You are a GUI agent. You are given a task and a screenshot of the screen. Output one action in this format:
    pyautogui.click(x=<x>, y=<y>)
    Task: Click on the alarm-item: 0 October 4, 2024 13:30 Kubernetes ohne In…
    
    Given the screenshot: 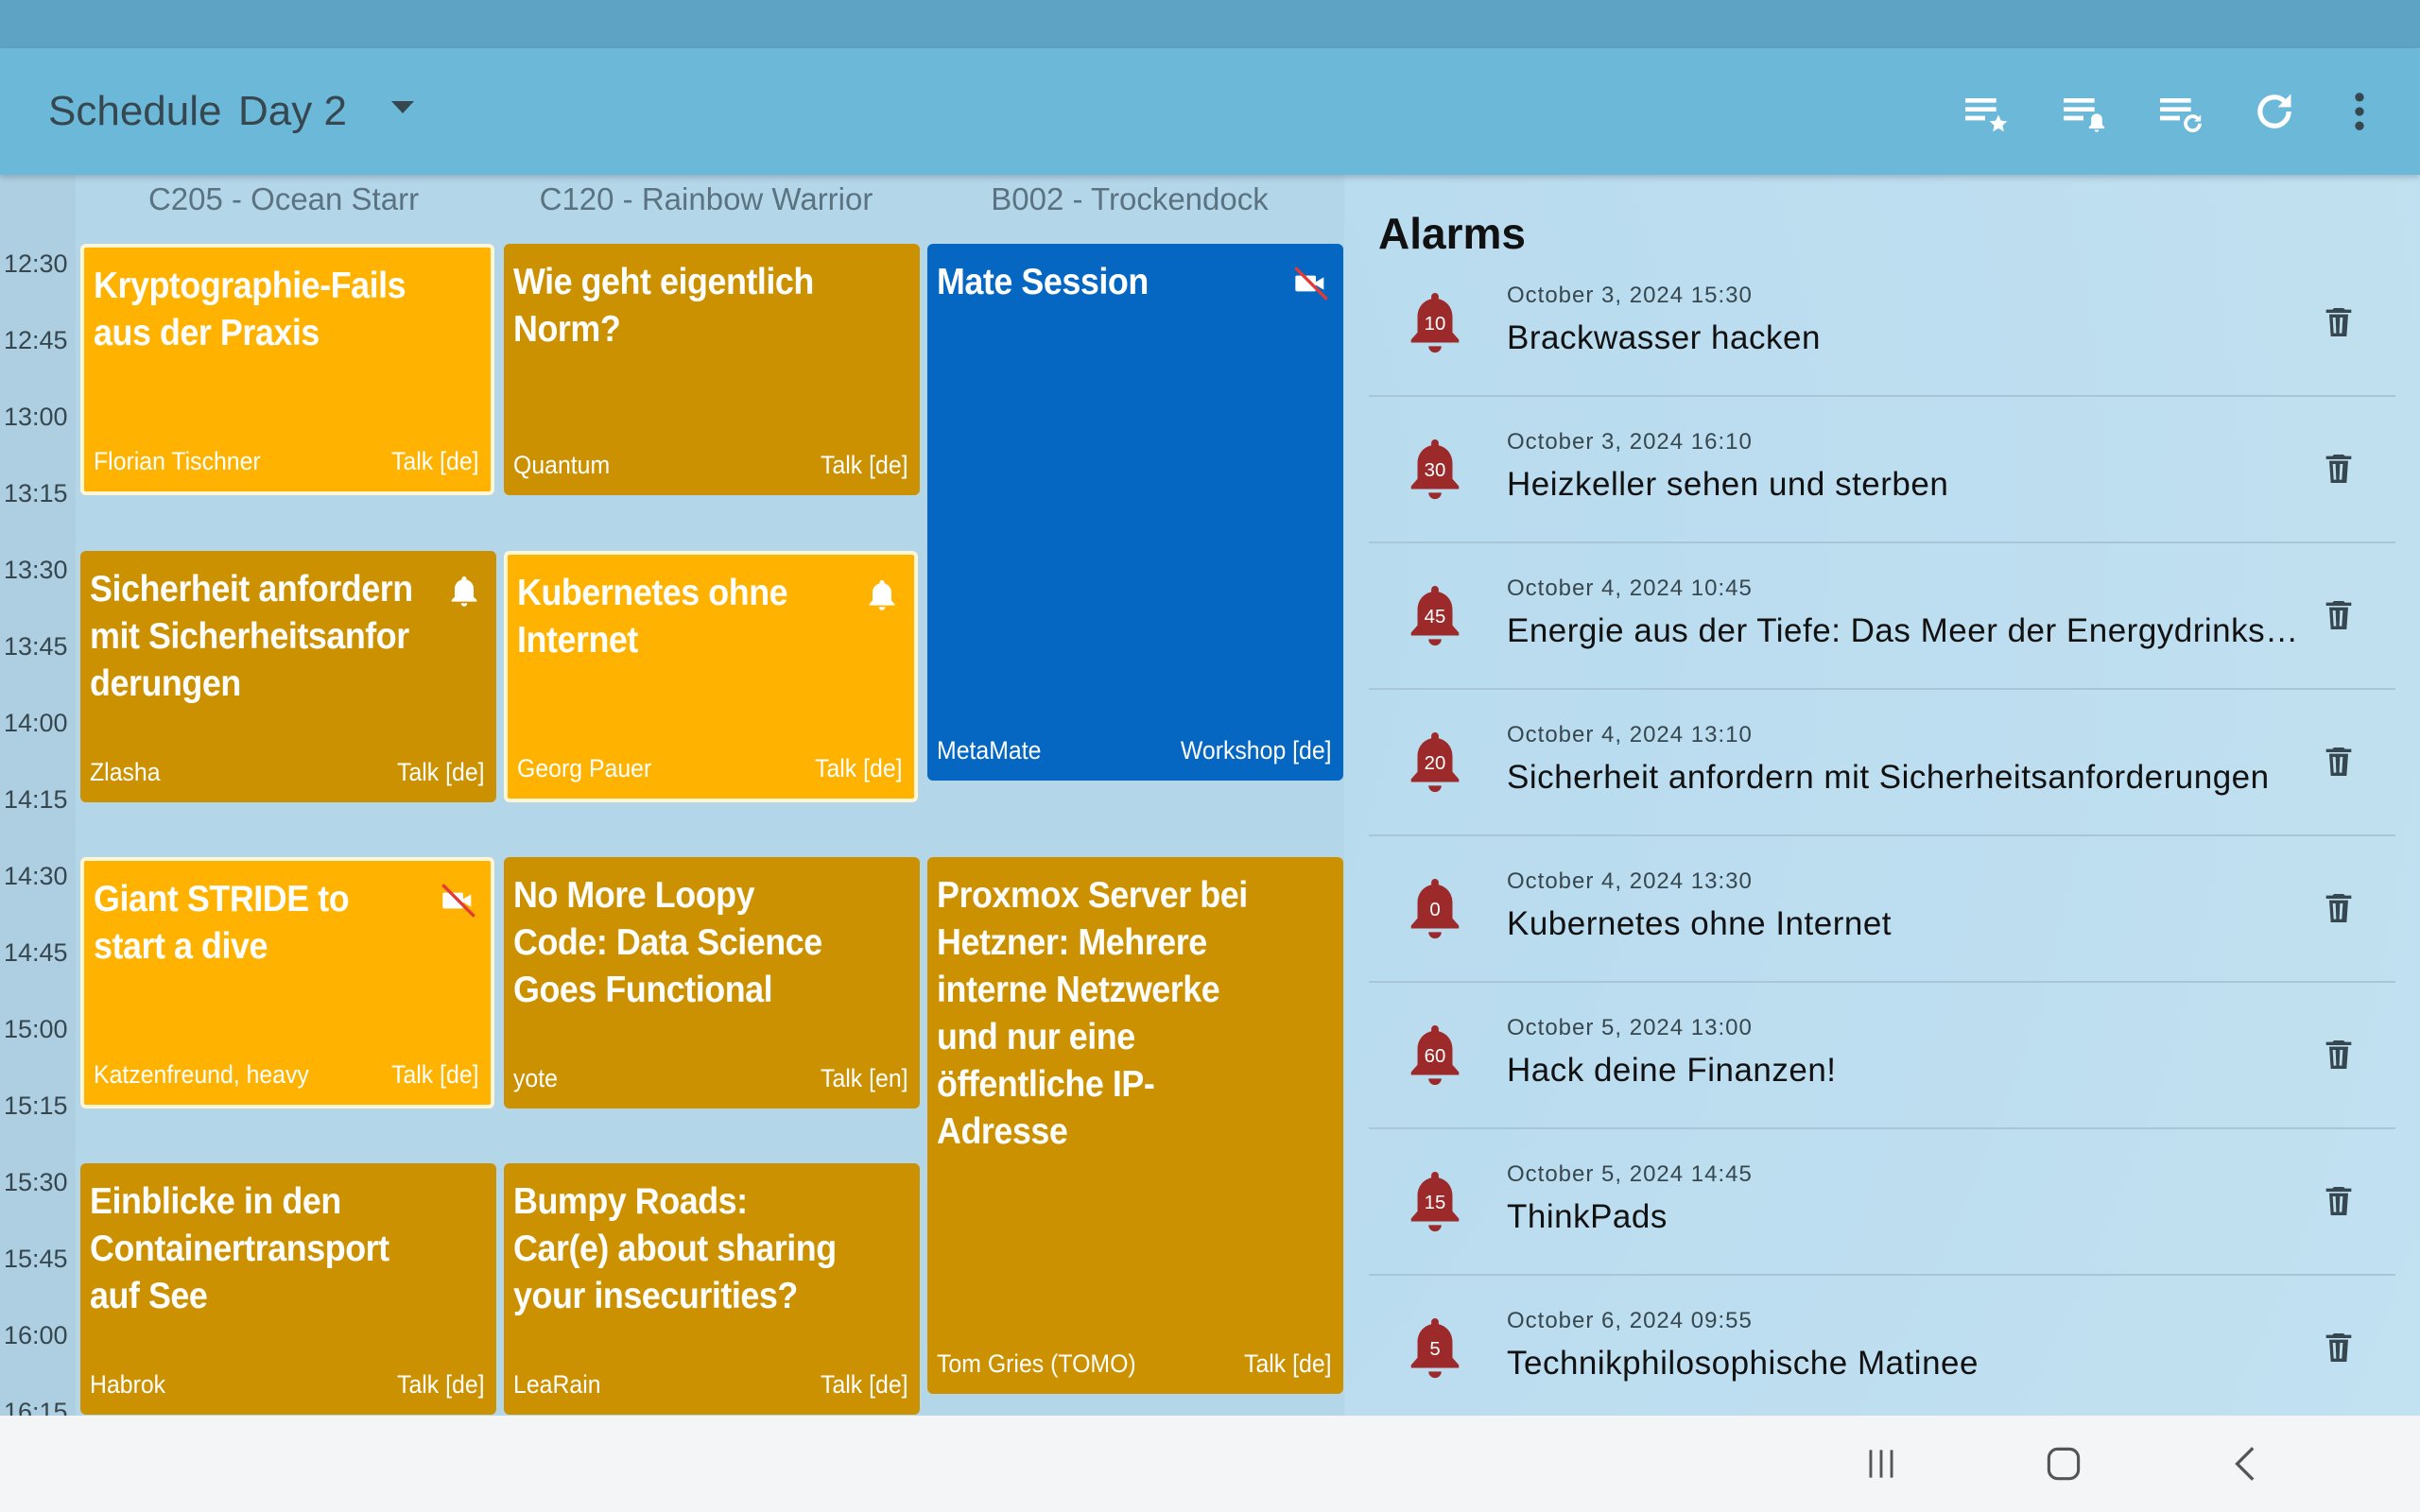 What is the action you would take?
    pyautogui.click(x=1882, y=908)
    